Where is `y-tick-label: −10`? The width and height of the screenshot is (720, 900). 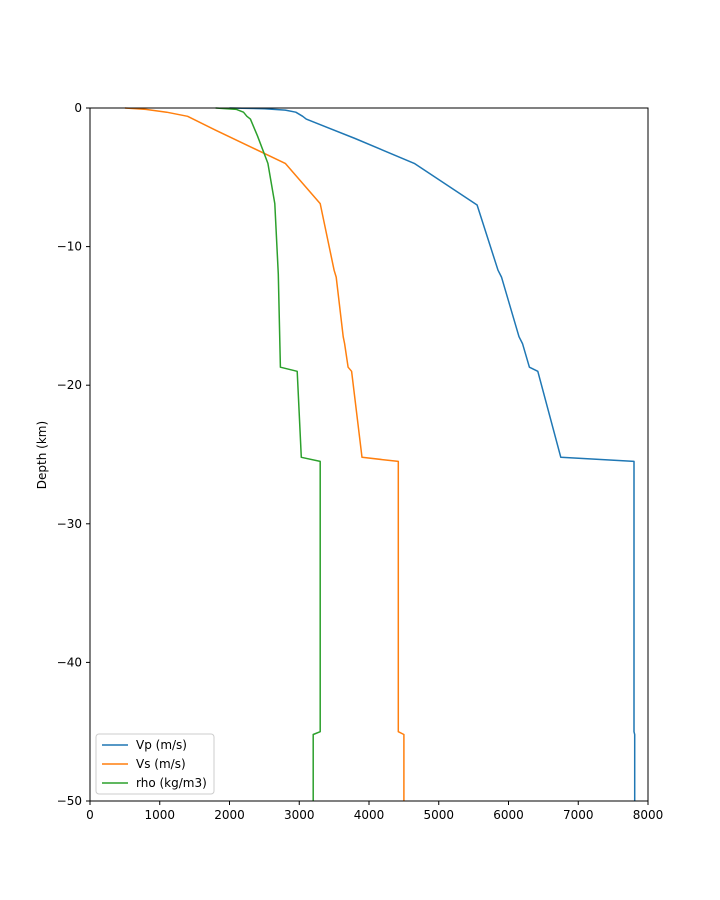 y-tick-label: −10 is located at coordinates (69, 247).